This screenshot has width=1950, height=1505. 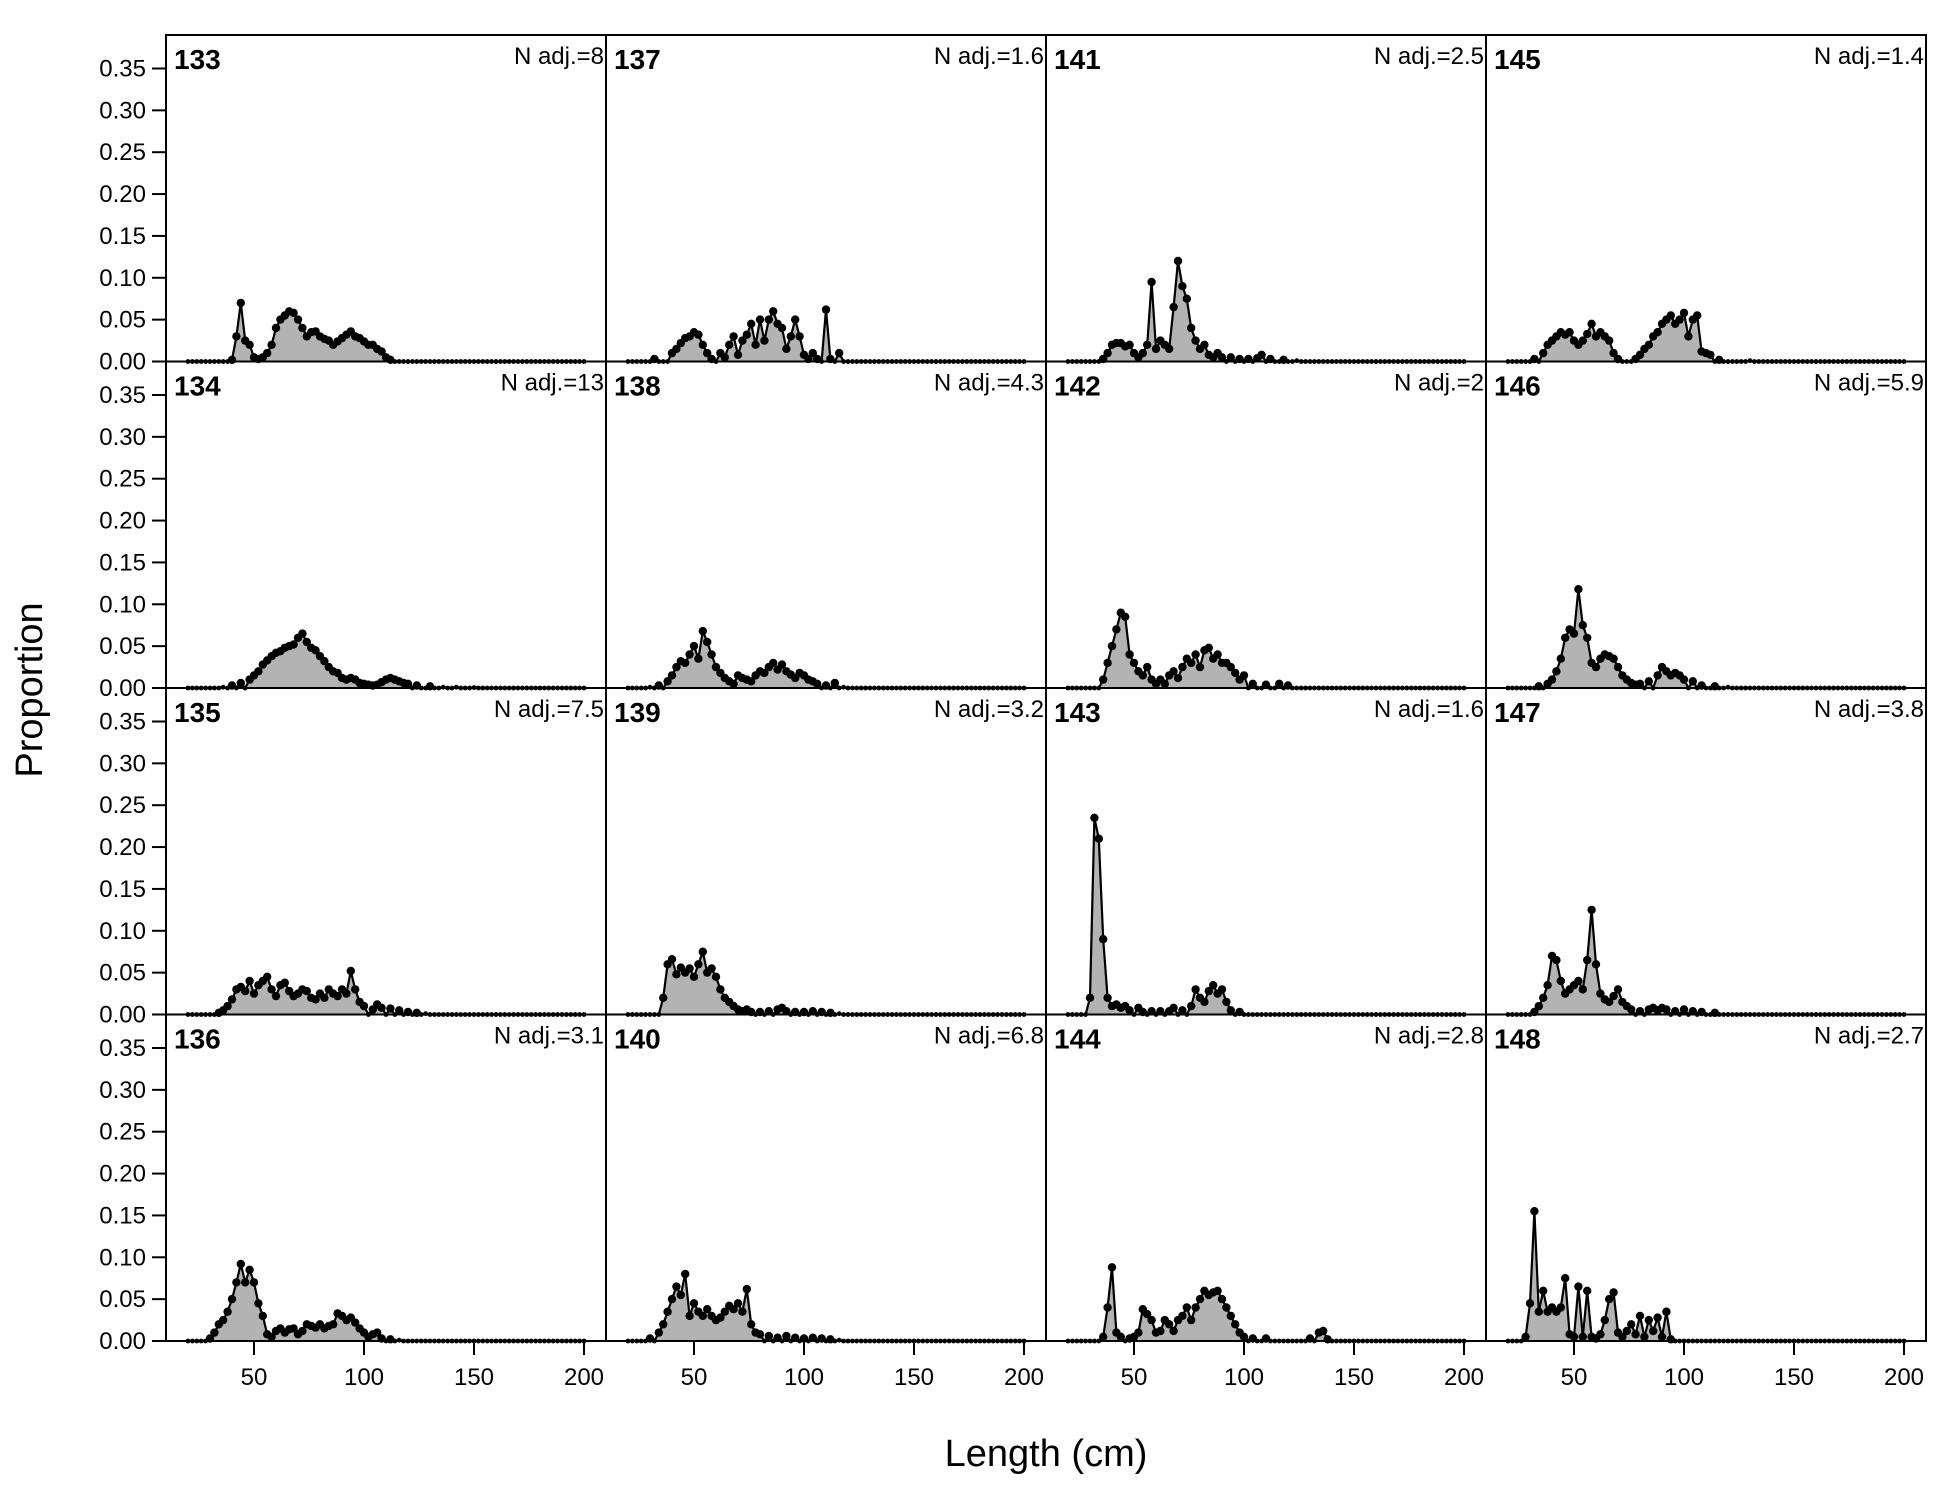 What do you see at coordinates (122, 1174) in the screenshot?
I see `y-tick-label: 0.20` at bounding box center [122, 1174].